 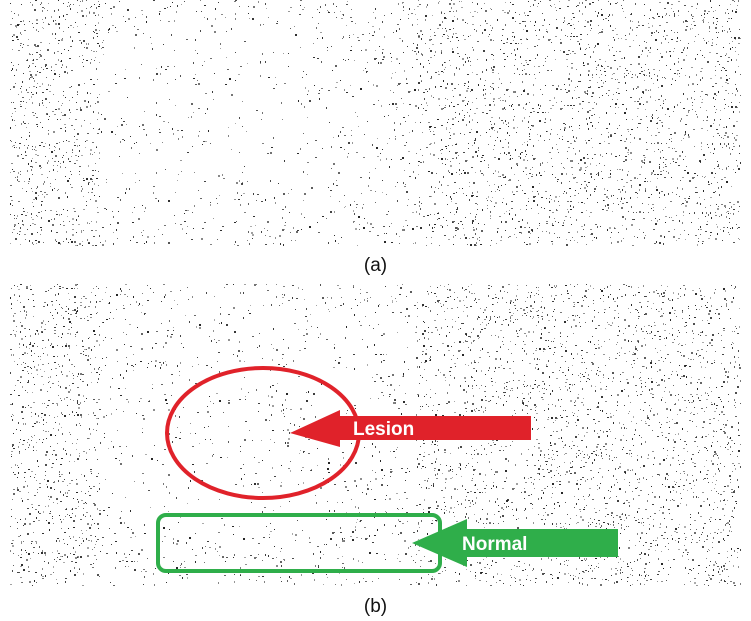 I want to click on lesion-arrow, so click(x=410, y=428).